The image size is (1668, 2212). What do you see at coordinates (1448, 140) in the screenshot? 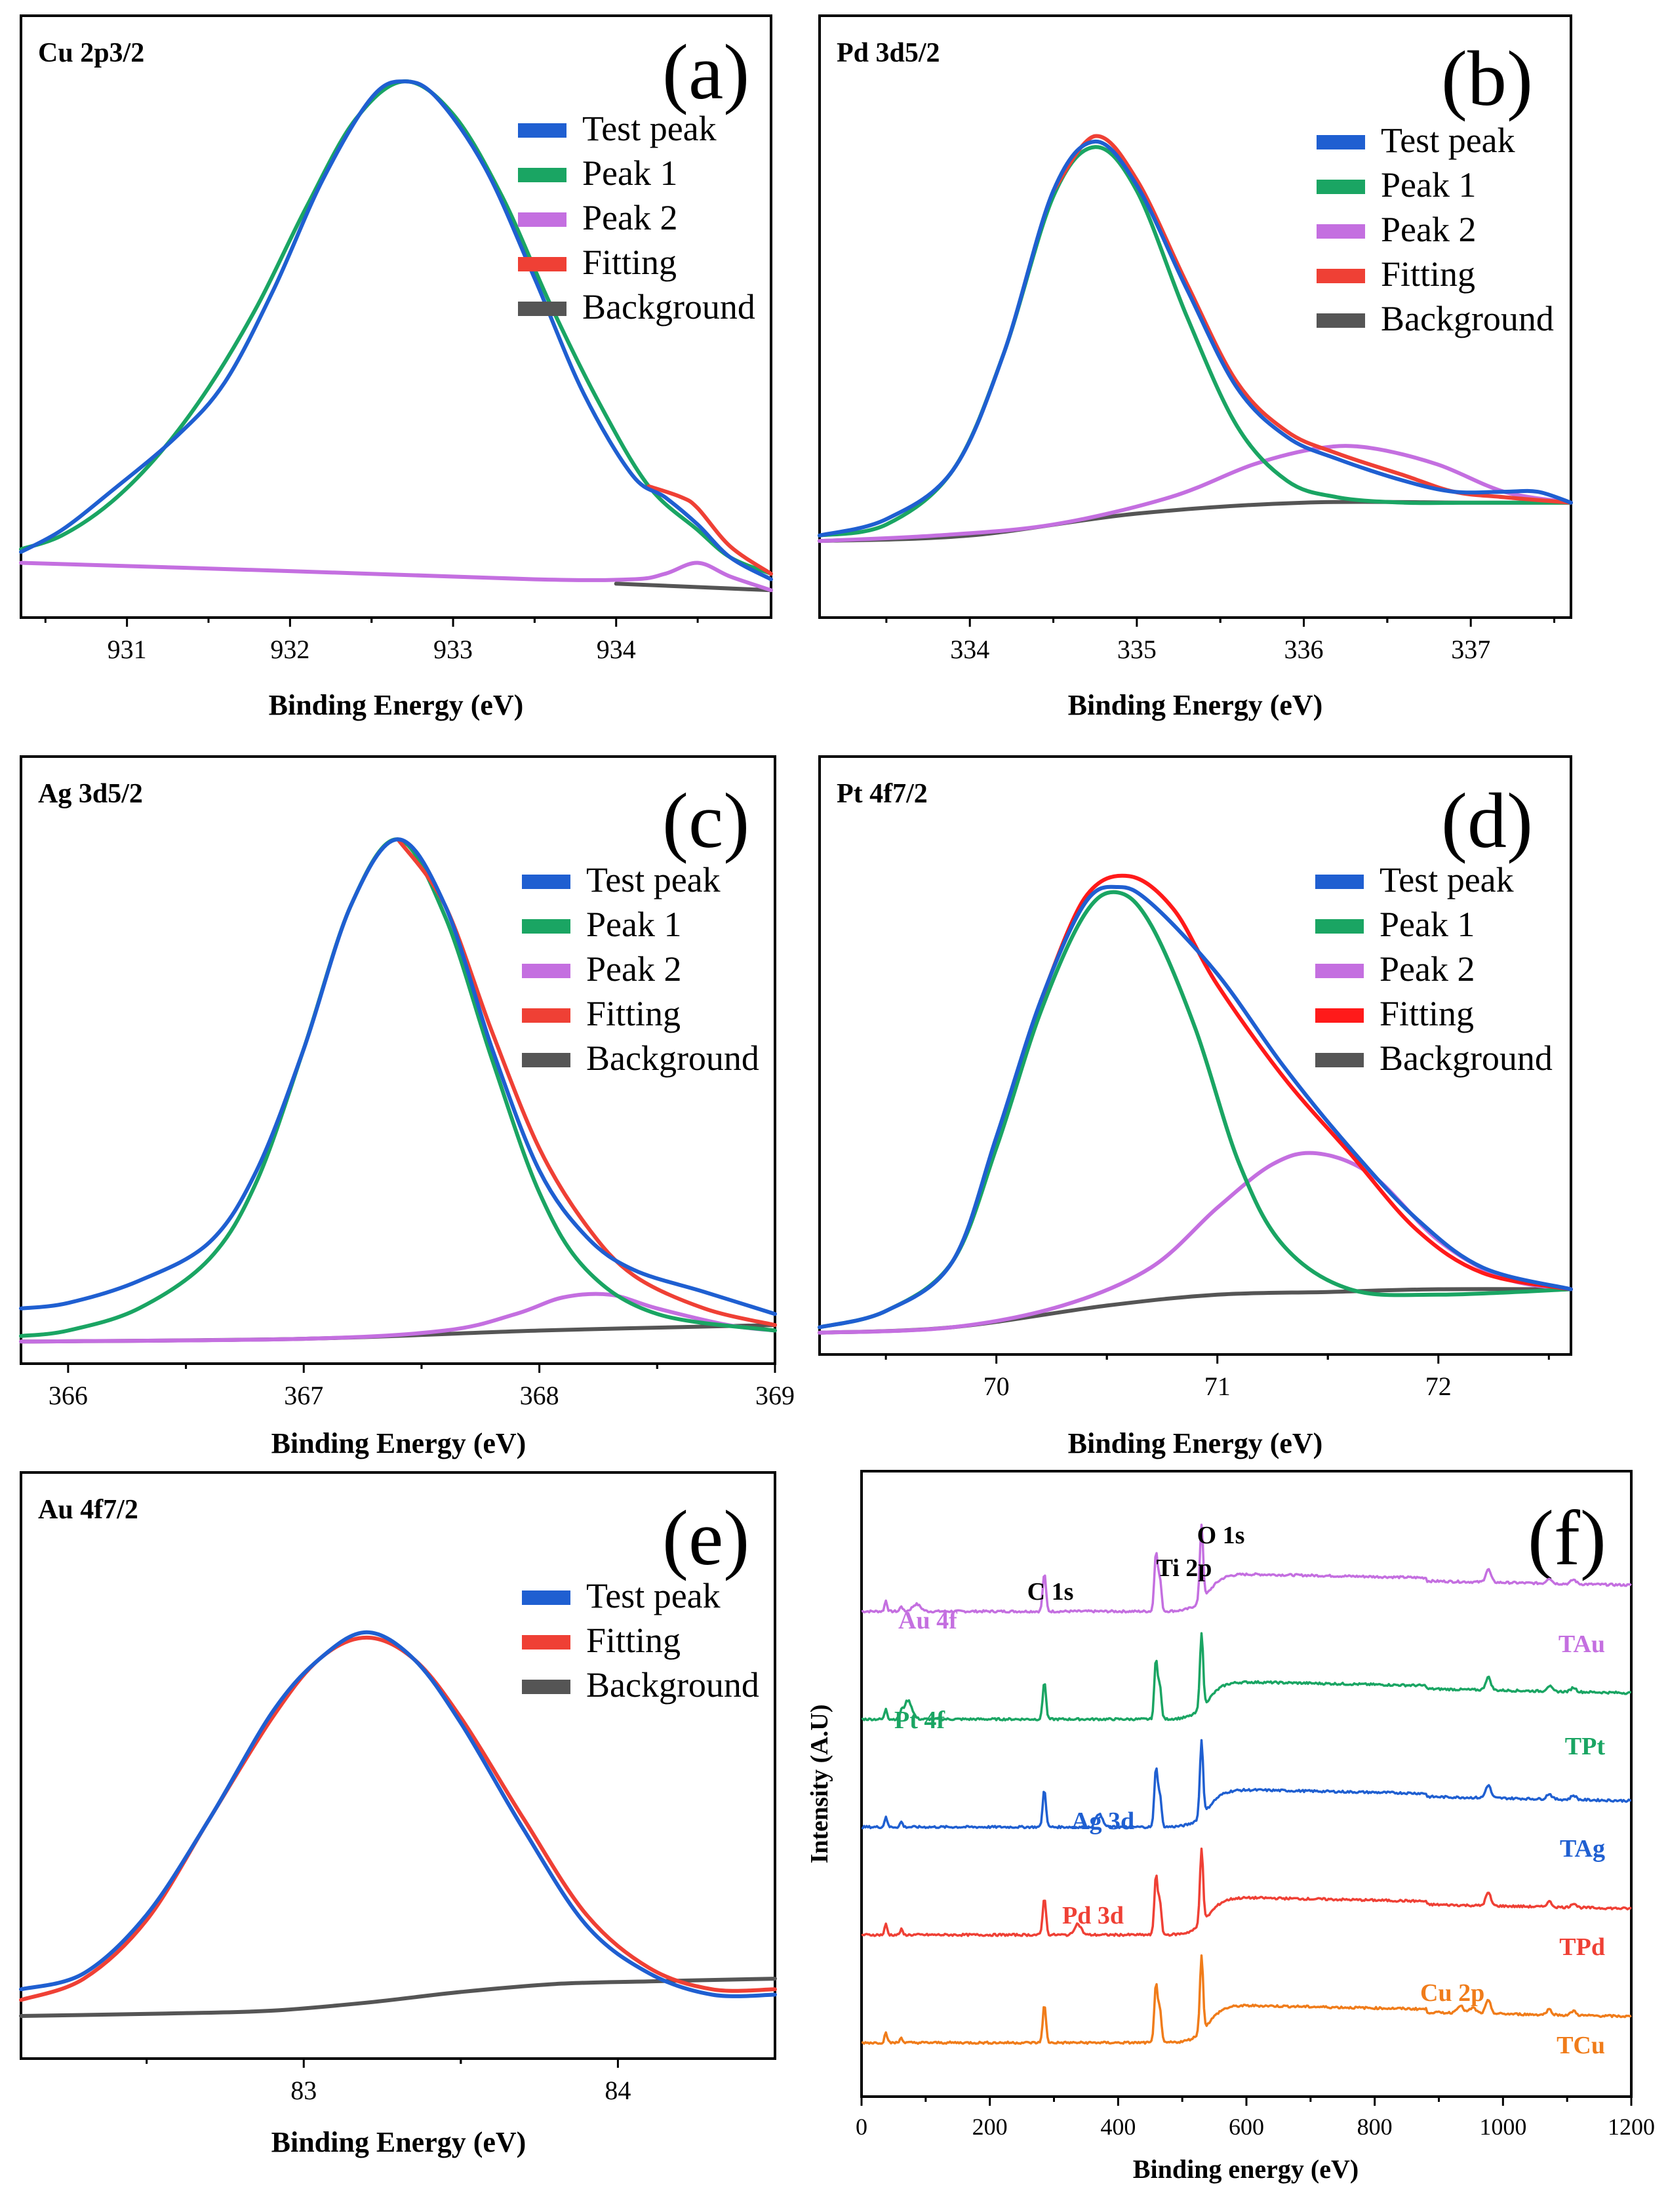
I see `panel-b-legend-label-test-peak: Test peak` at bounding box center [1448, 140].